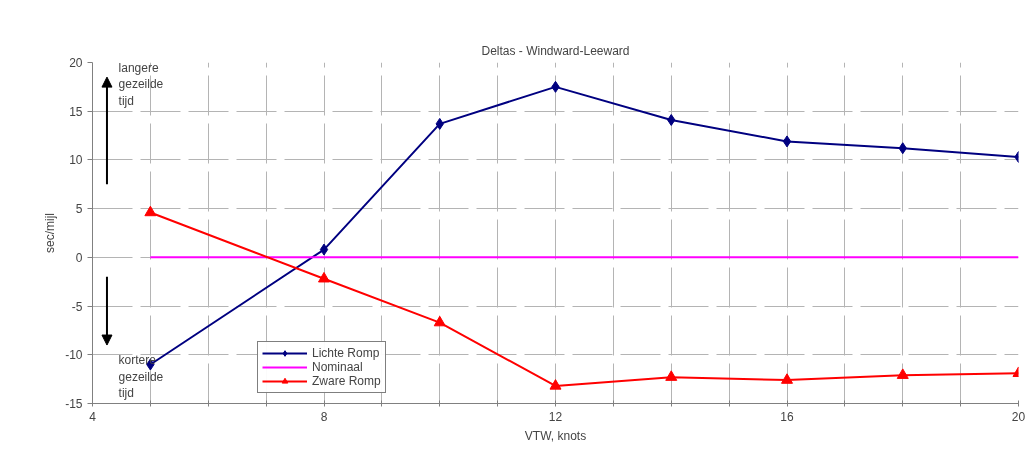  What do you see at coordinates (77, 306) in the screenshot?
I see `y-tick-label: -5` at bounding box center [77, 306].